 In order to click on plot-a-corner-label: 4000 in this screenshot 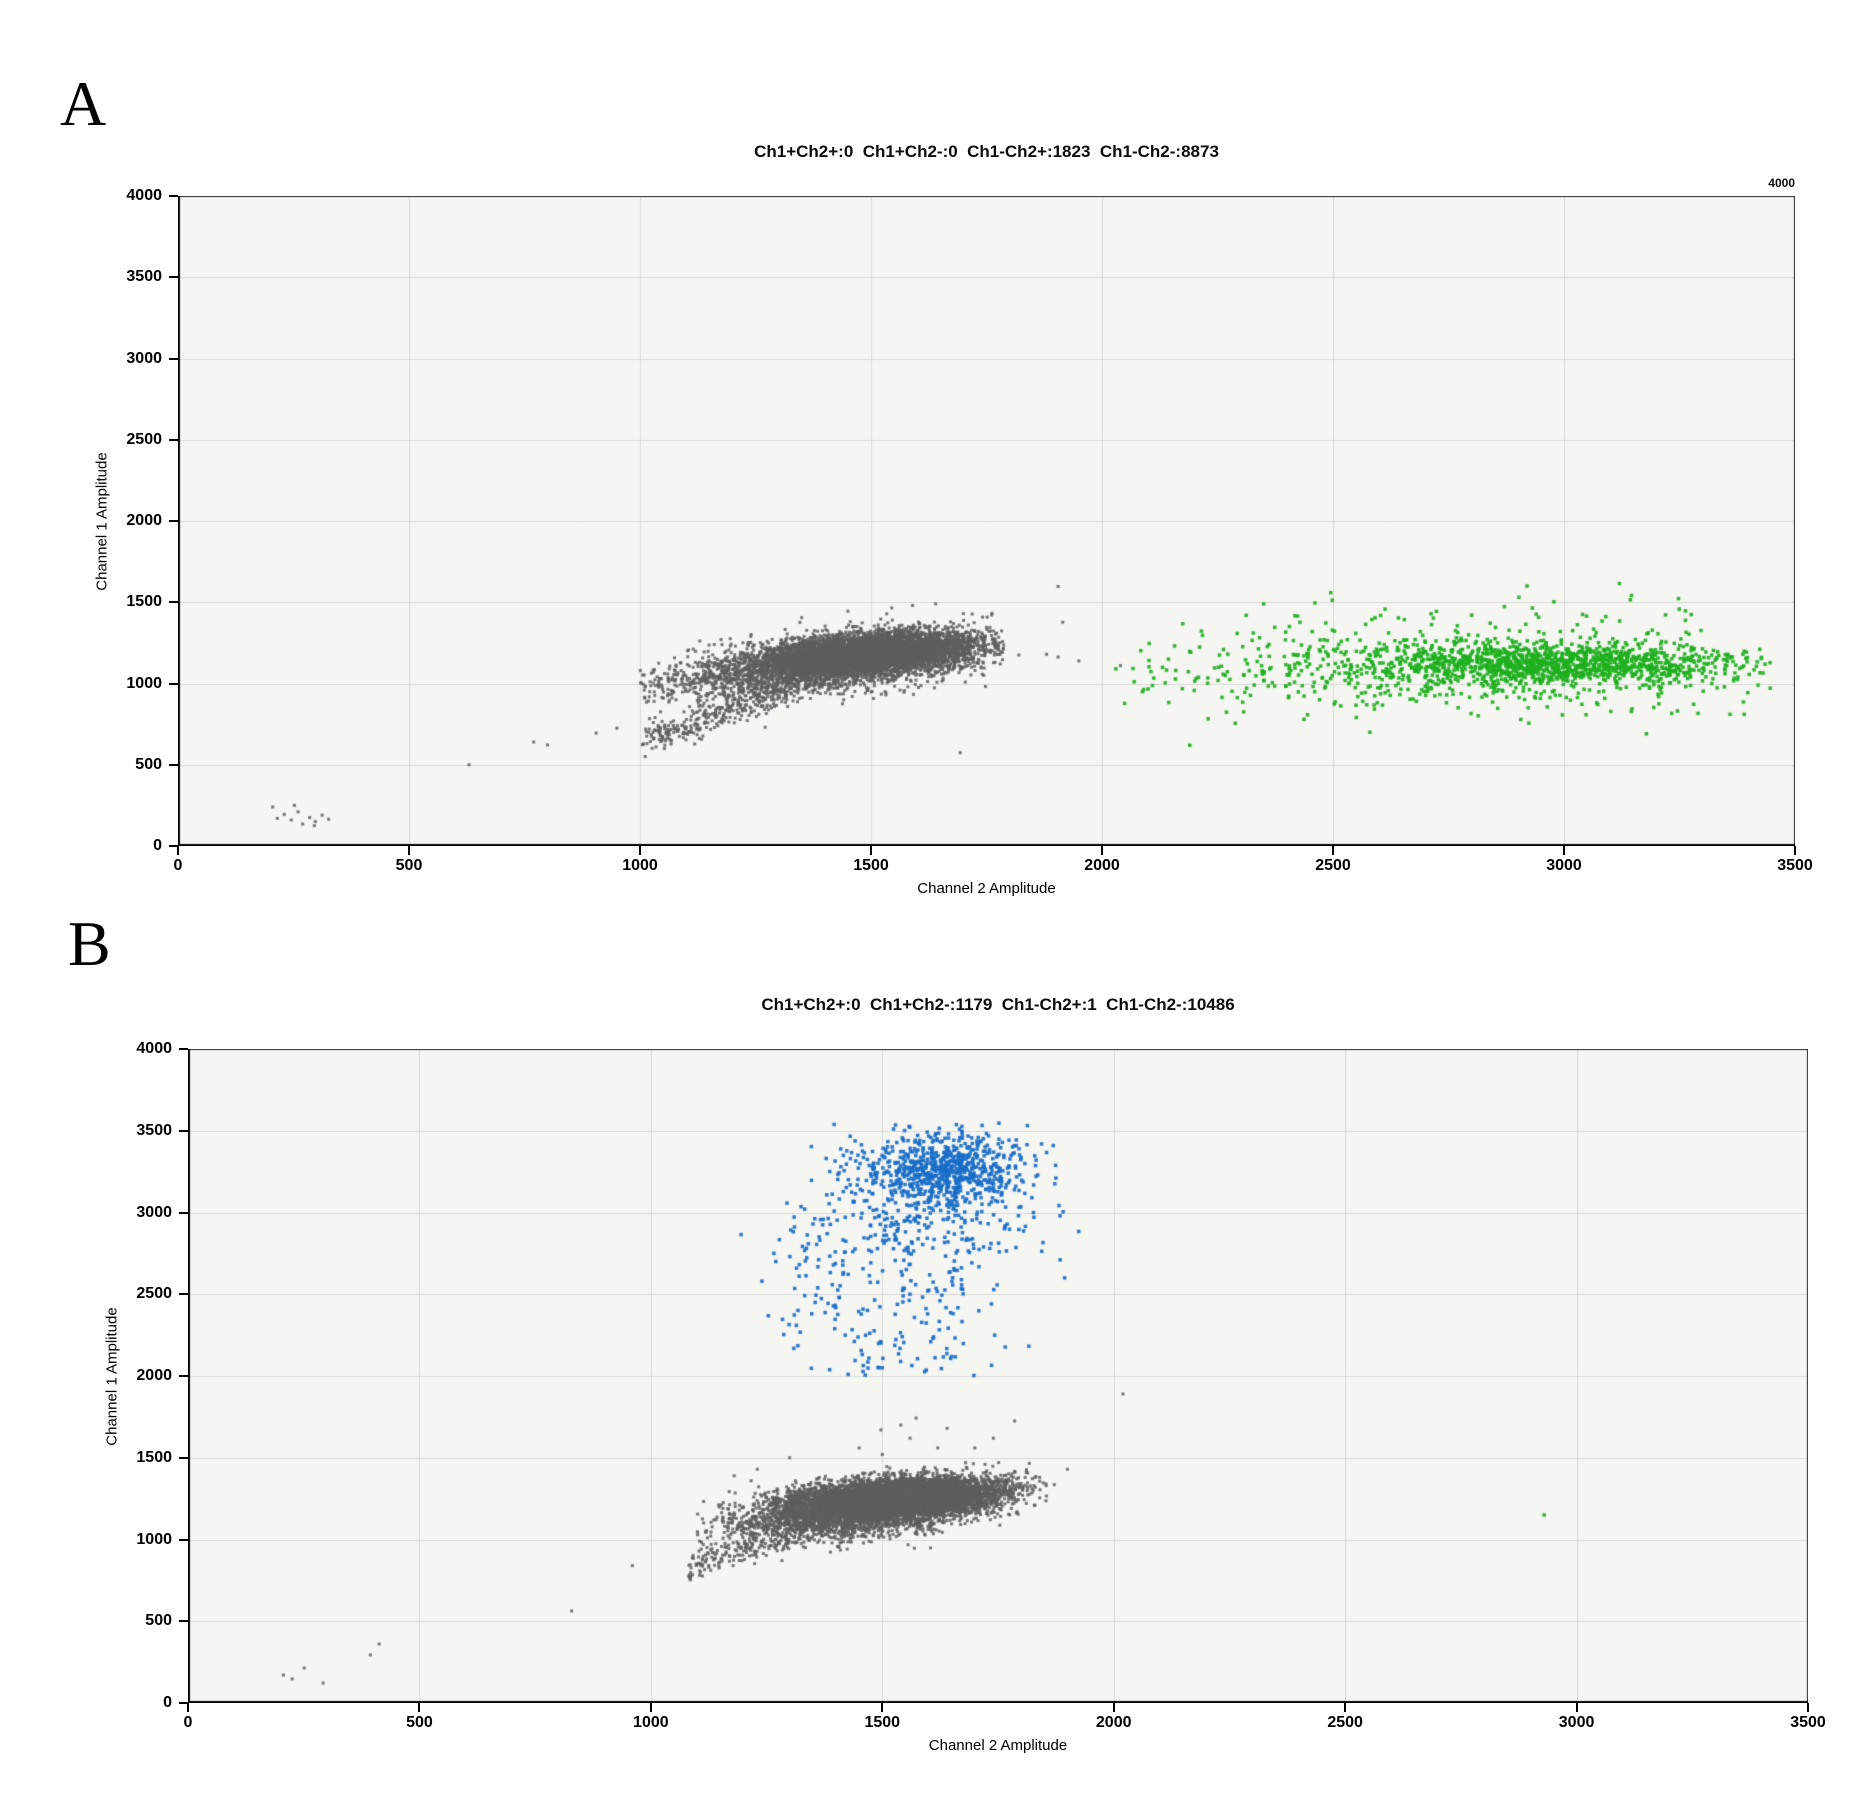, I will do `click(1781, 183)`.